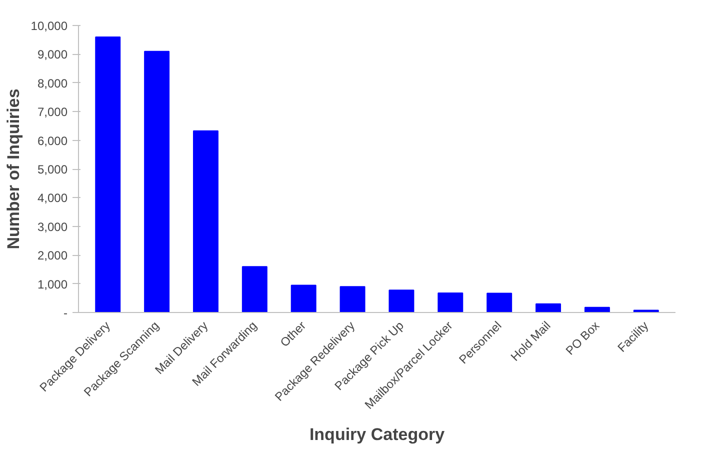 This screenshot has width=704, height=450. I want to click on y-tick-label: 6,000, so click(52, 141).